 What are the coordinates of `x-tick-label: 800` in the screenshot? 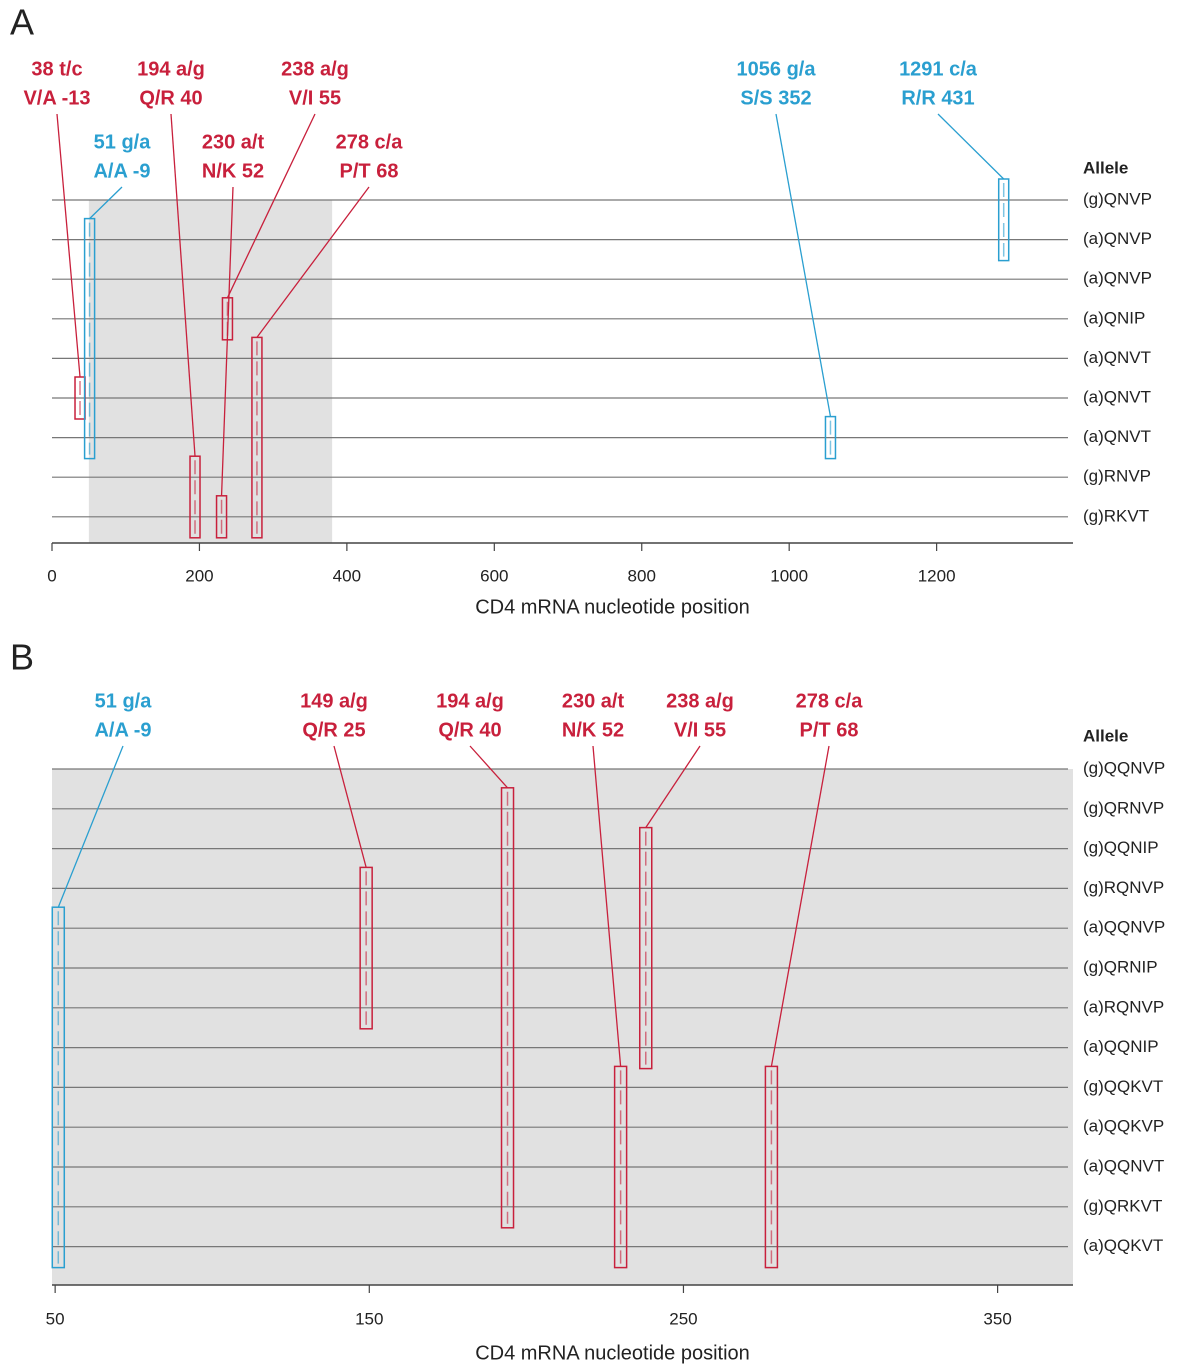 It's located at (642, 575).